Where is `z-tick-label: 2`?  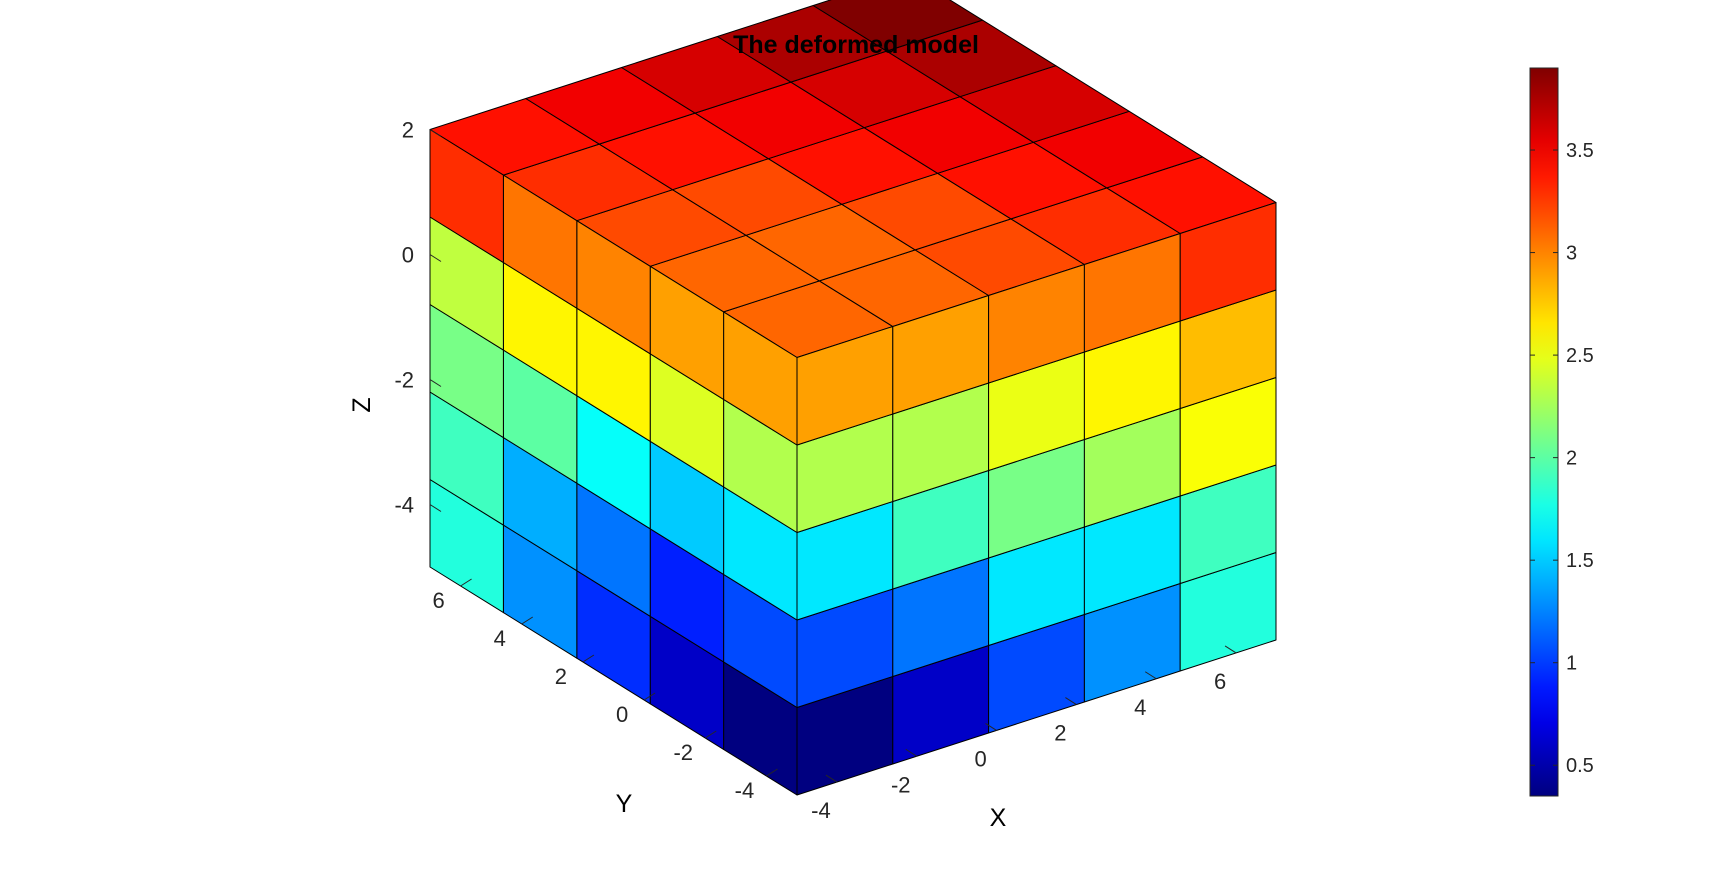
z-tick-label: 2 is located at coordinates (408, 130).